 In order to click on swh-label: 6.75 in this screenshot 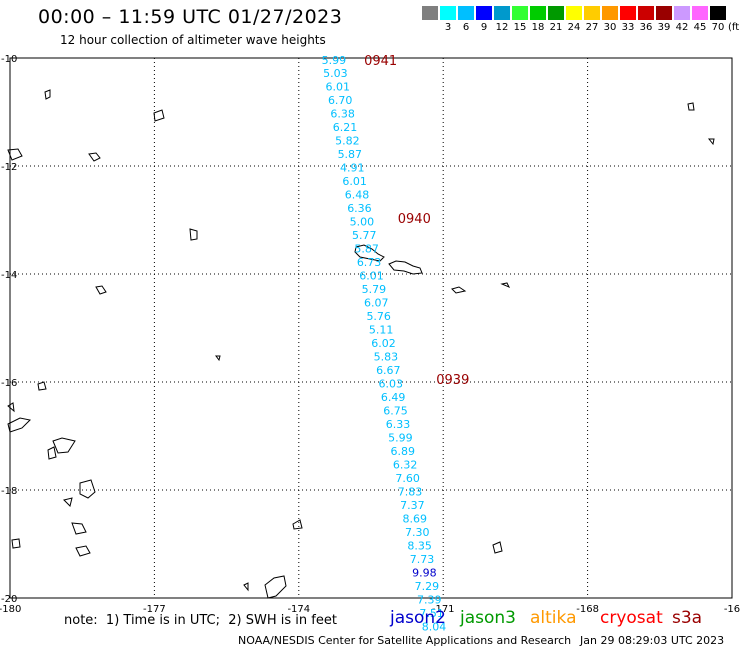, I will do `click(395, 411)`.